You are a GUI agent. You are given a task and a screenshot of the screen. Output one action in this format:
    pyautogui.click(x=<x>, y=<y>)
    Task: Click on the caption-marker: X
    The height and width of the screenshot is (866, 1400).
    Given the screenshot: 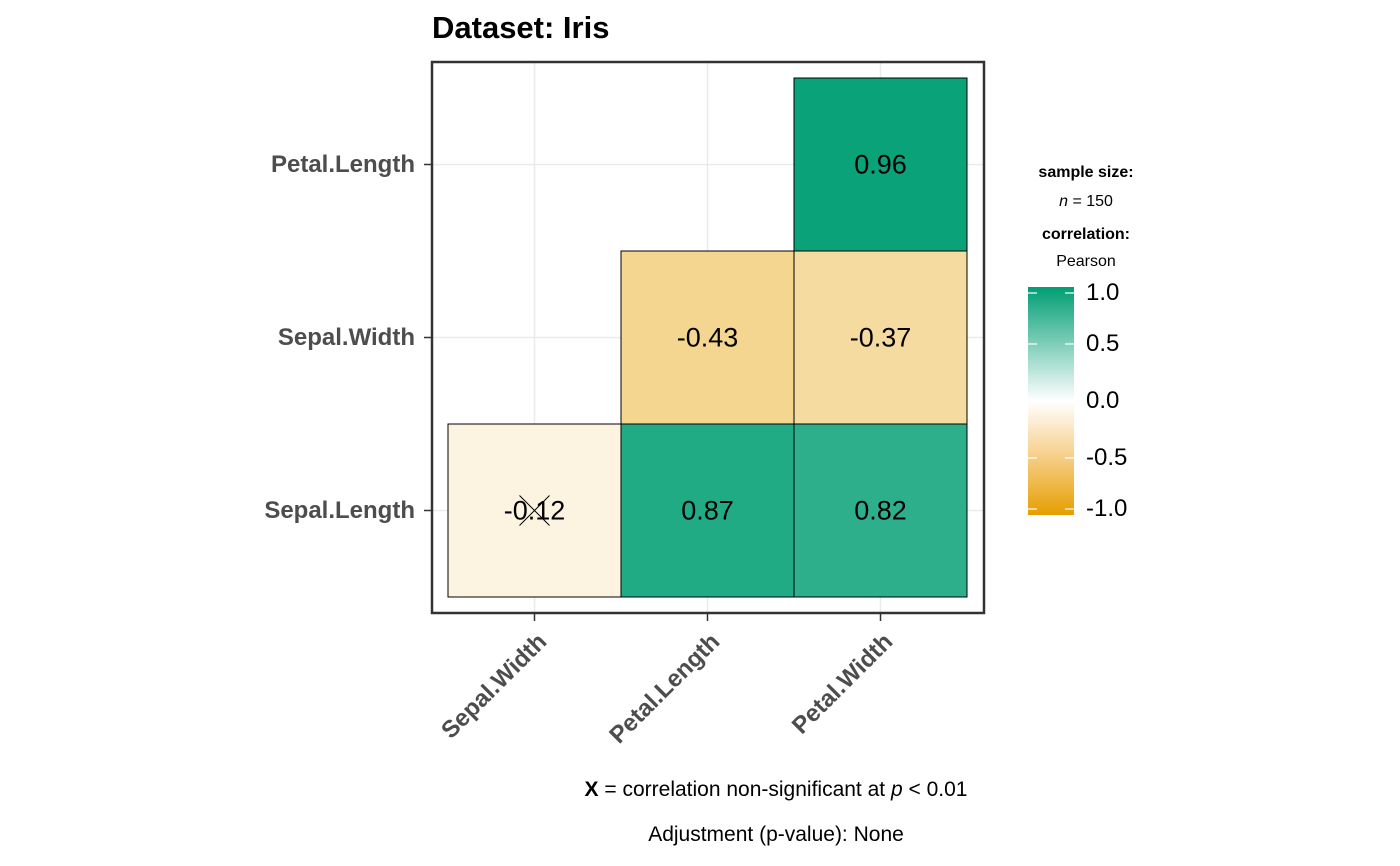 What is the action you would take?
    pyautogui.click(x=591, y=789)
    